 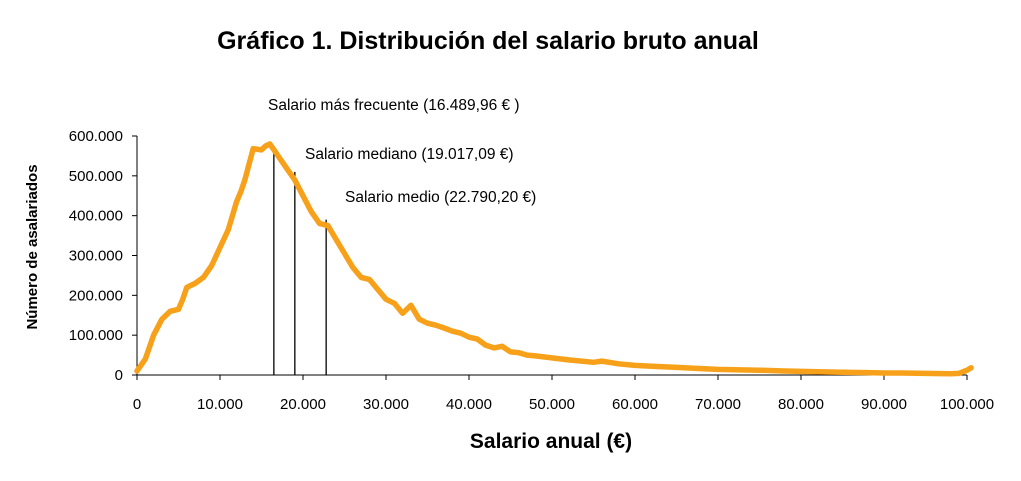 I want to click on y-tick-label: 400.000, so click(x=96, y=216).